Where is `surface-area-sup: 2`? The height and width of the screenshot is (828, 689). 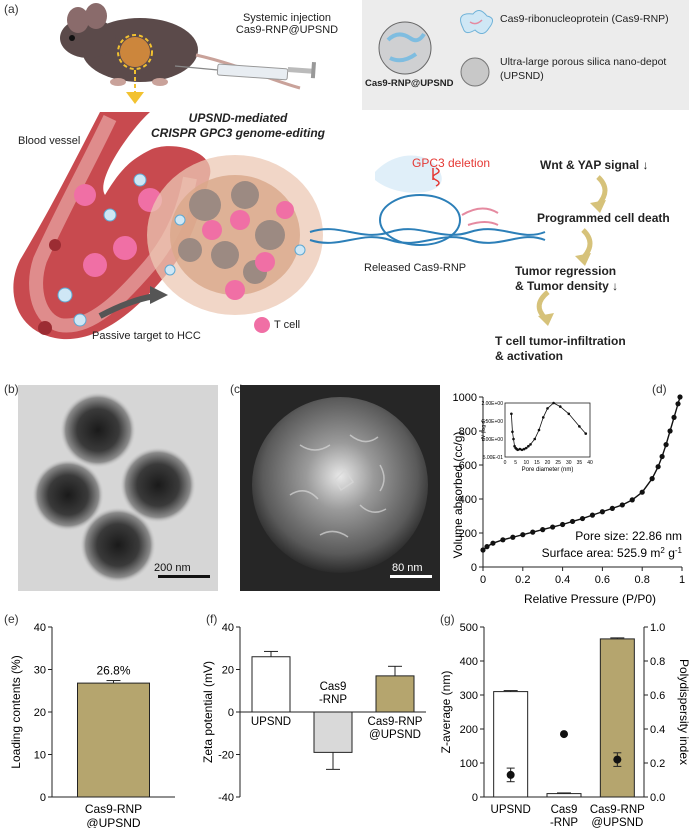 surface-area-sup: 2 is located at coordinates (662, 550).